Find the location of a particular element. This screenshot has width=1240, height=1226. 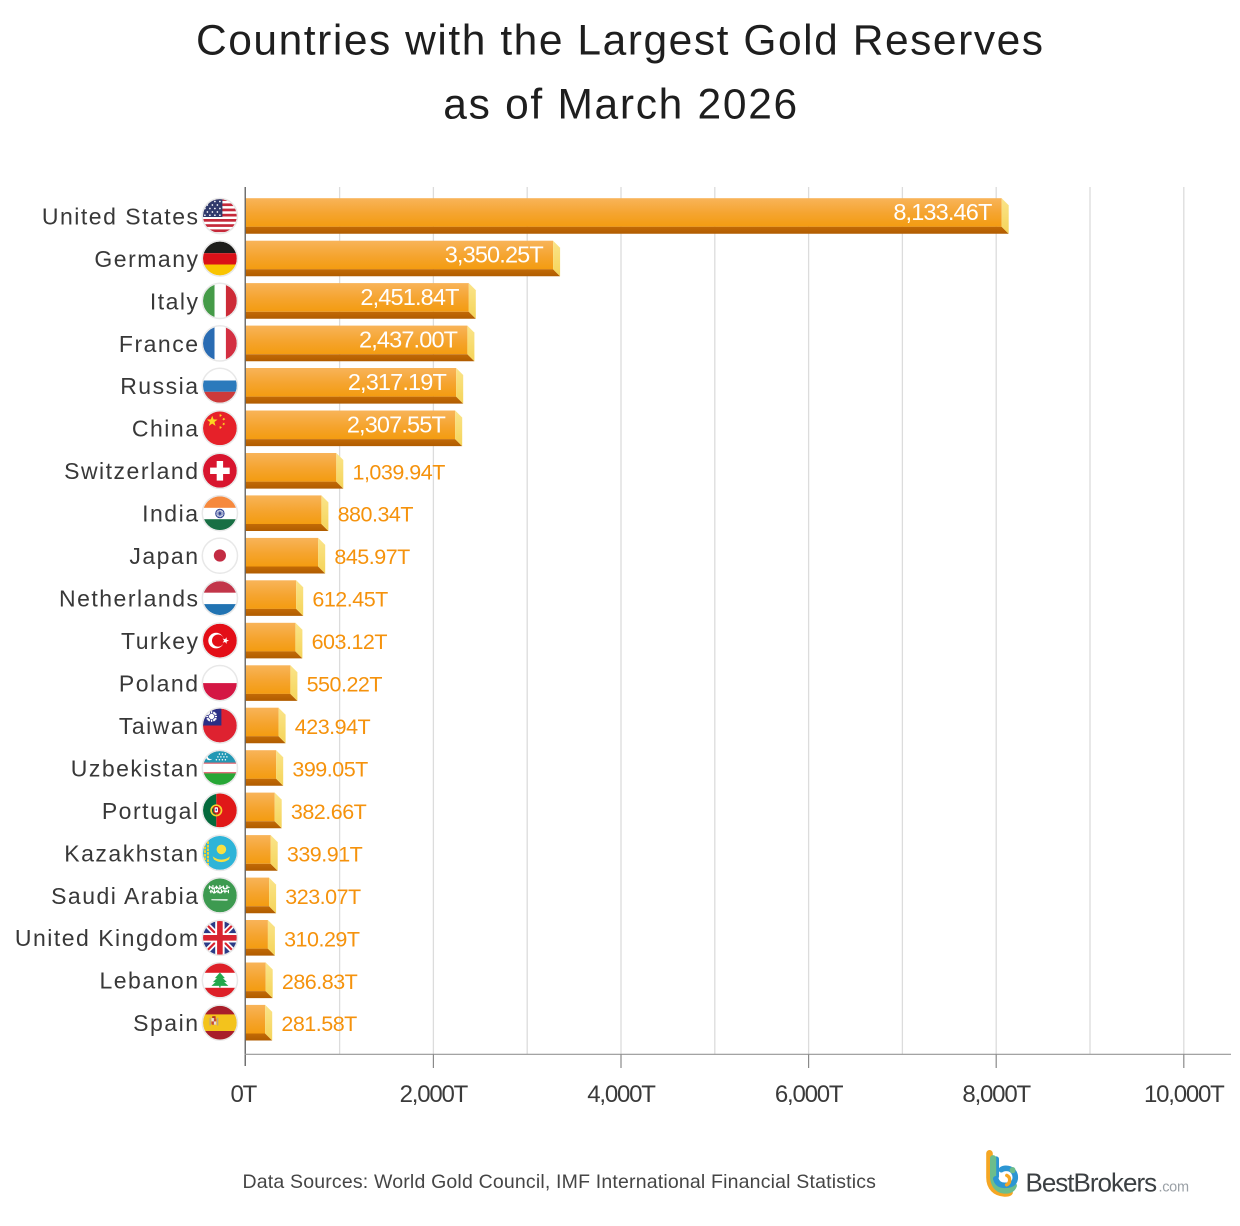

svg-text: 3,350.25T is located at coordinates (494, 255).